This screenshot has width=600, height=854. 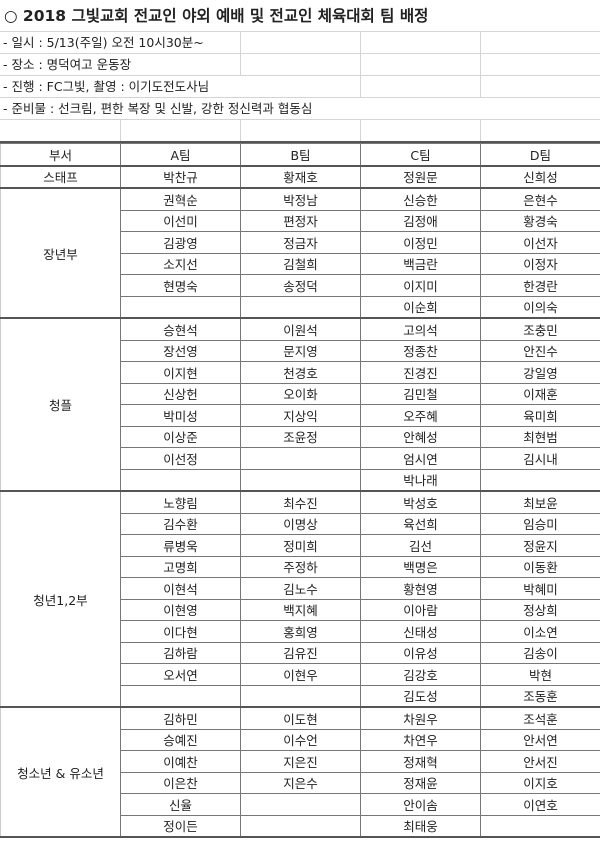 I want to click on member-cell-team-d: 정상희, so click(x=540, y=609).